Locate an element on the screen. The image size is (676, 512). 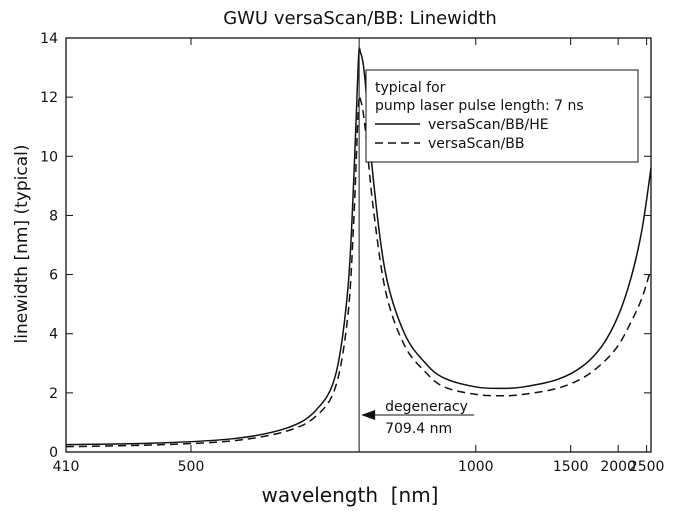
x-tick-label: 2000 is located at coordinates (618, 467).